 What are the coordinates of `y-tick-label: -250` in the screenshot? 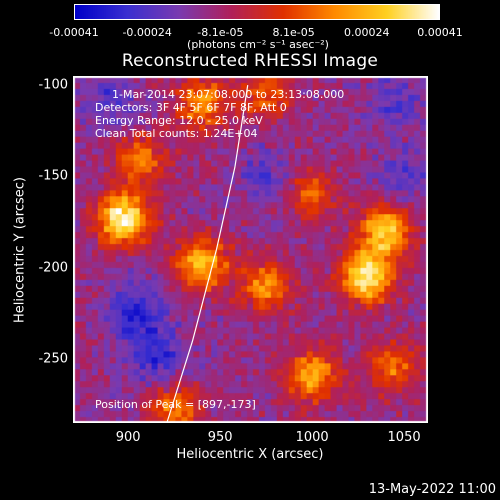 It's located at (53, 359).